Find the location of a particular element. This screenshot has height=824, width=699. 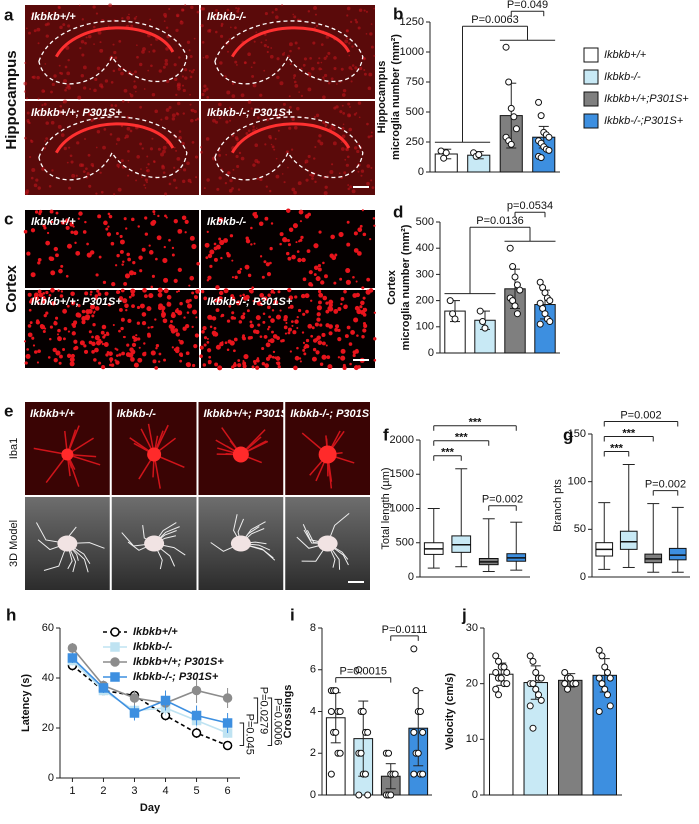

y-tick-label: 20 is located at coordinates (472, 684).